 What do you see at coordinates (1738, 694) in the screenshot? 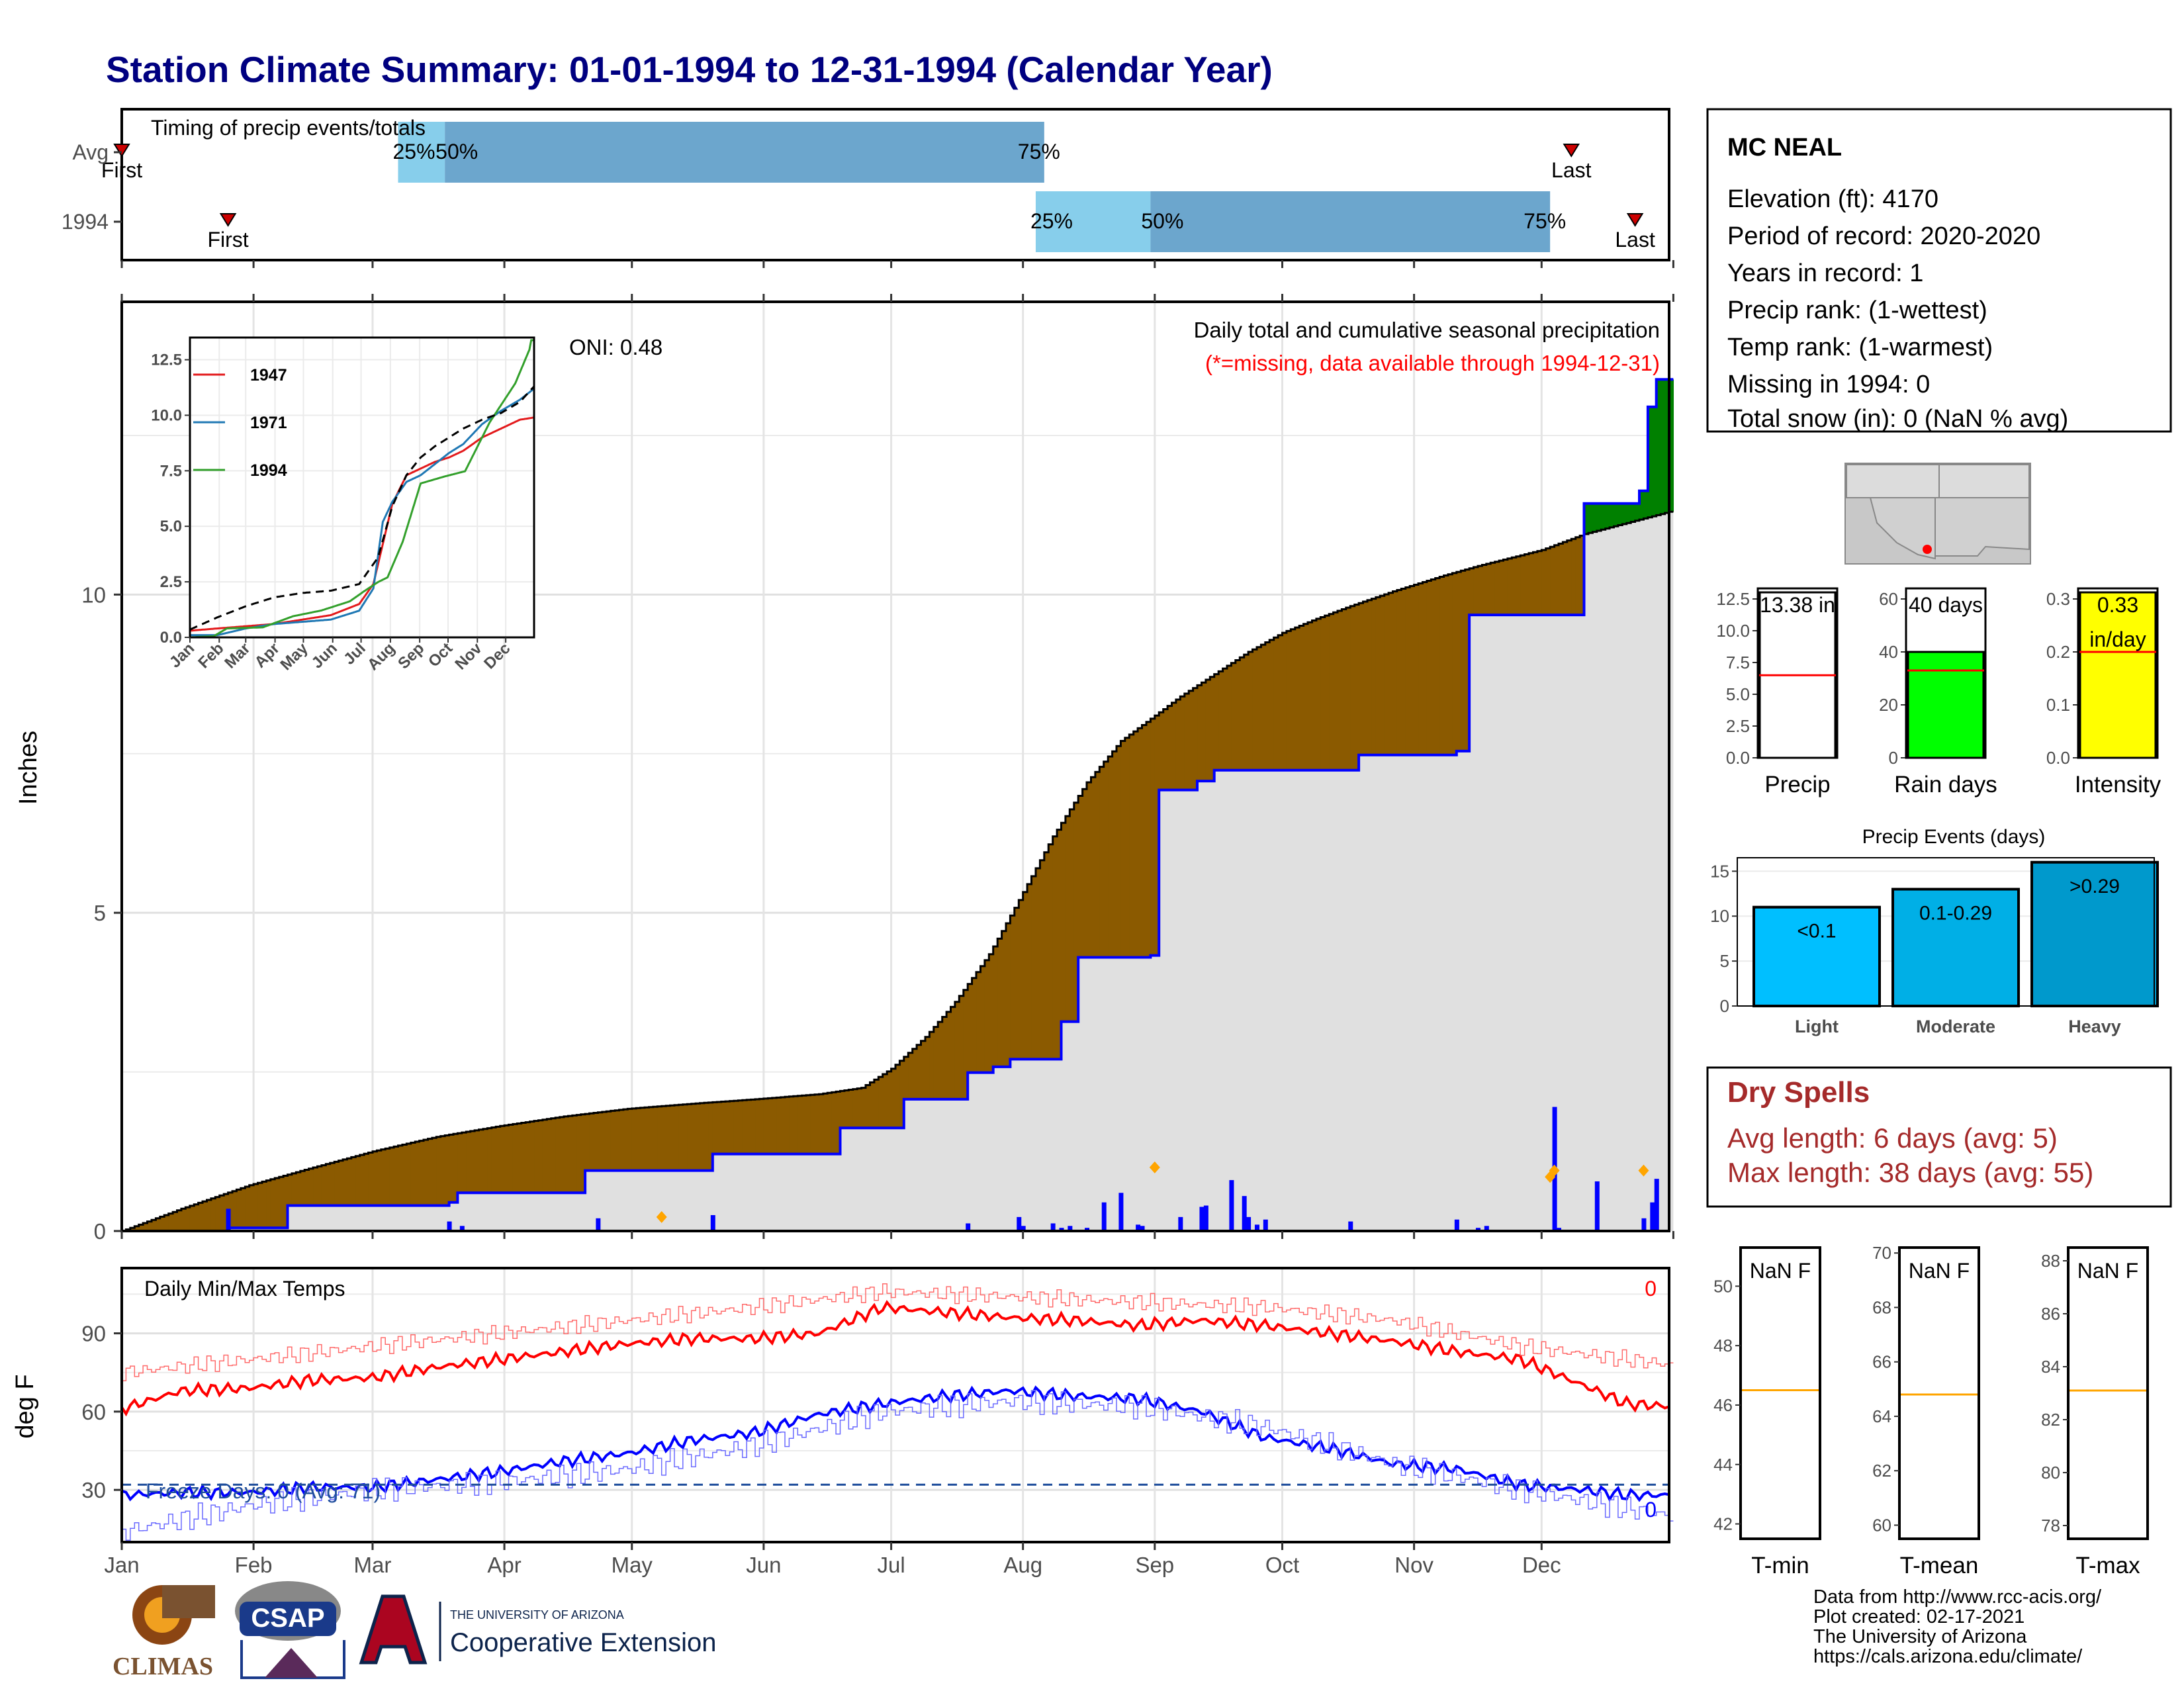
I see `summary-y-tick-label: 5.0` at bounding box center [1738, 694].